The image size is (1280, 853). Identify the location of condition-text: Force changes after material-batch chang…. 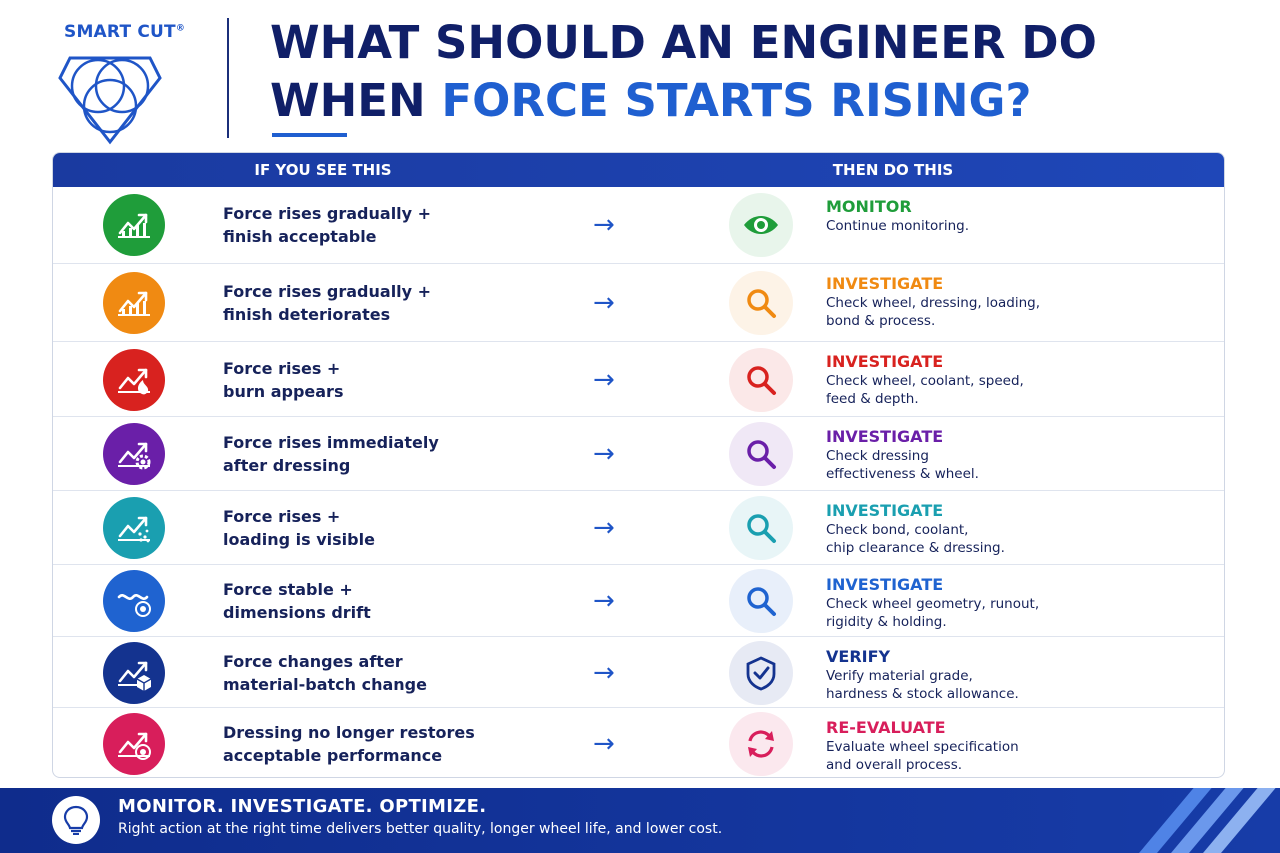
(325, 672).